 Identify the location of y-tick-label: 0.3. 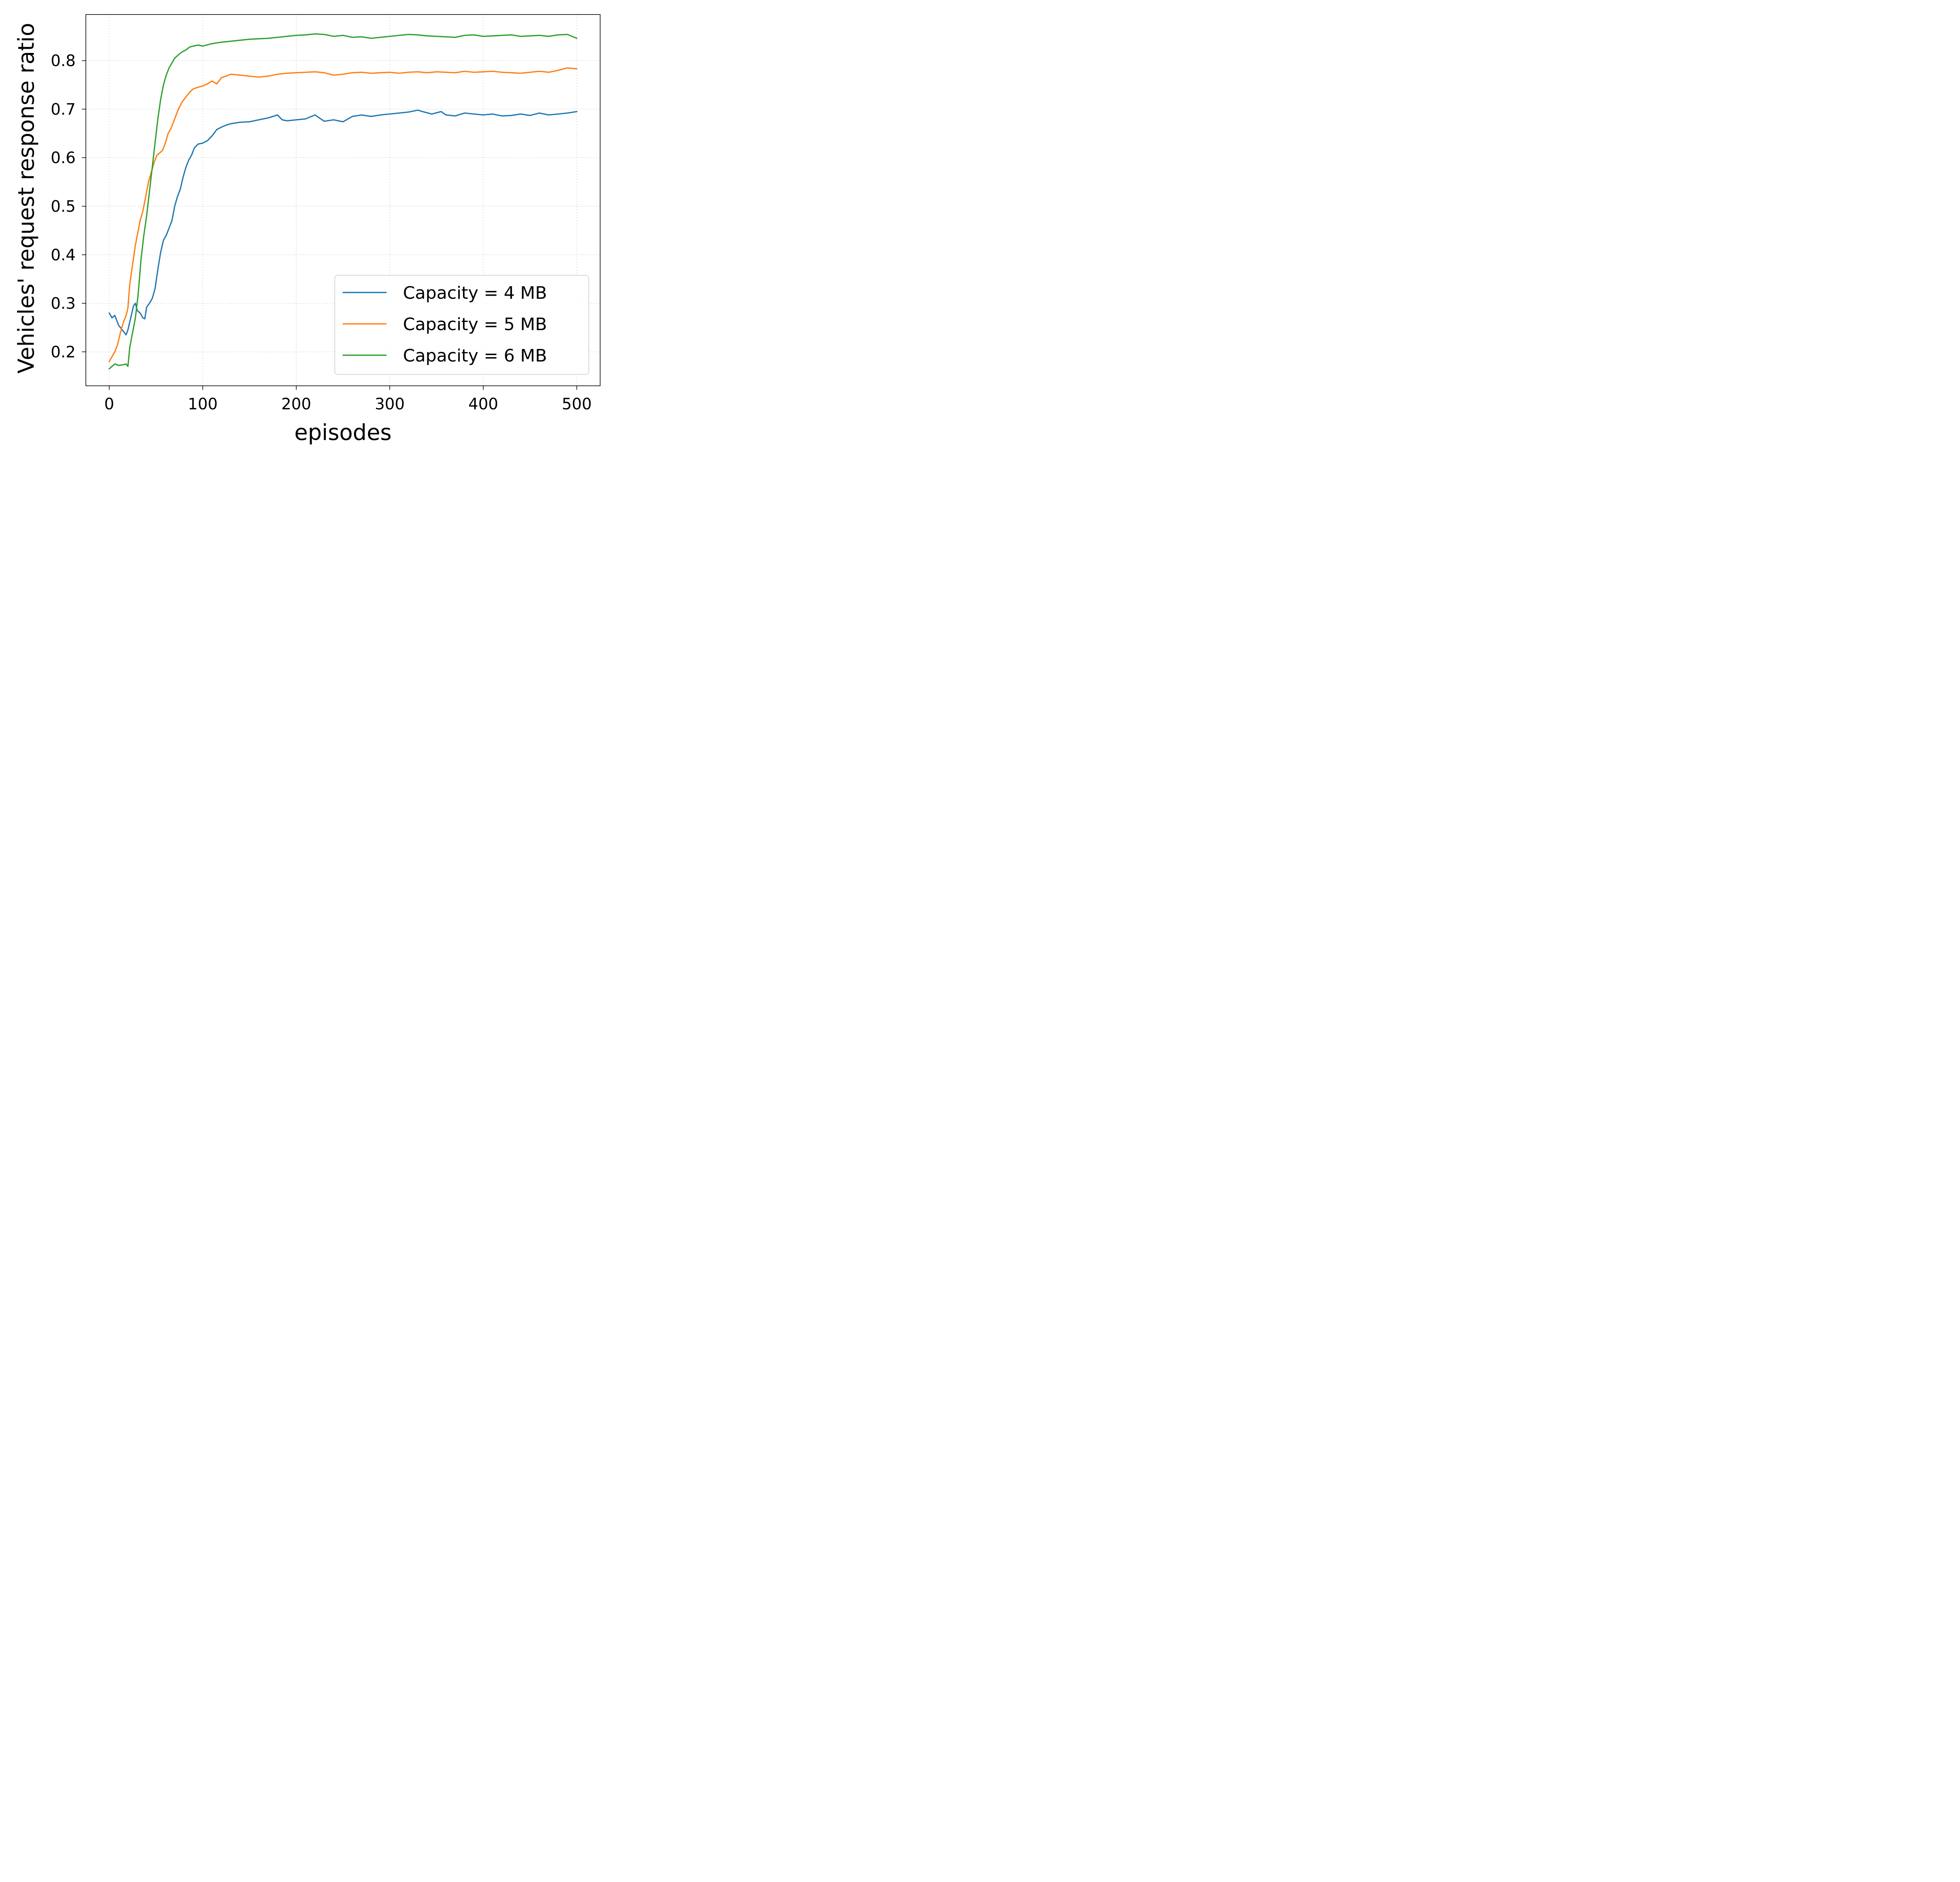
(63, 304).